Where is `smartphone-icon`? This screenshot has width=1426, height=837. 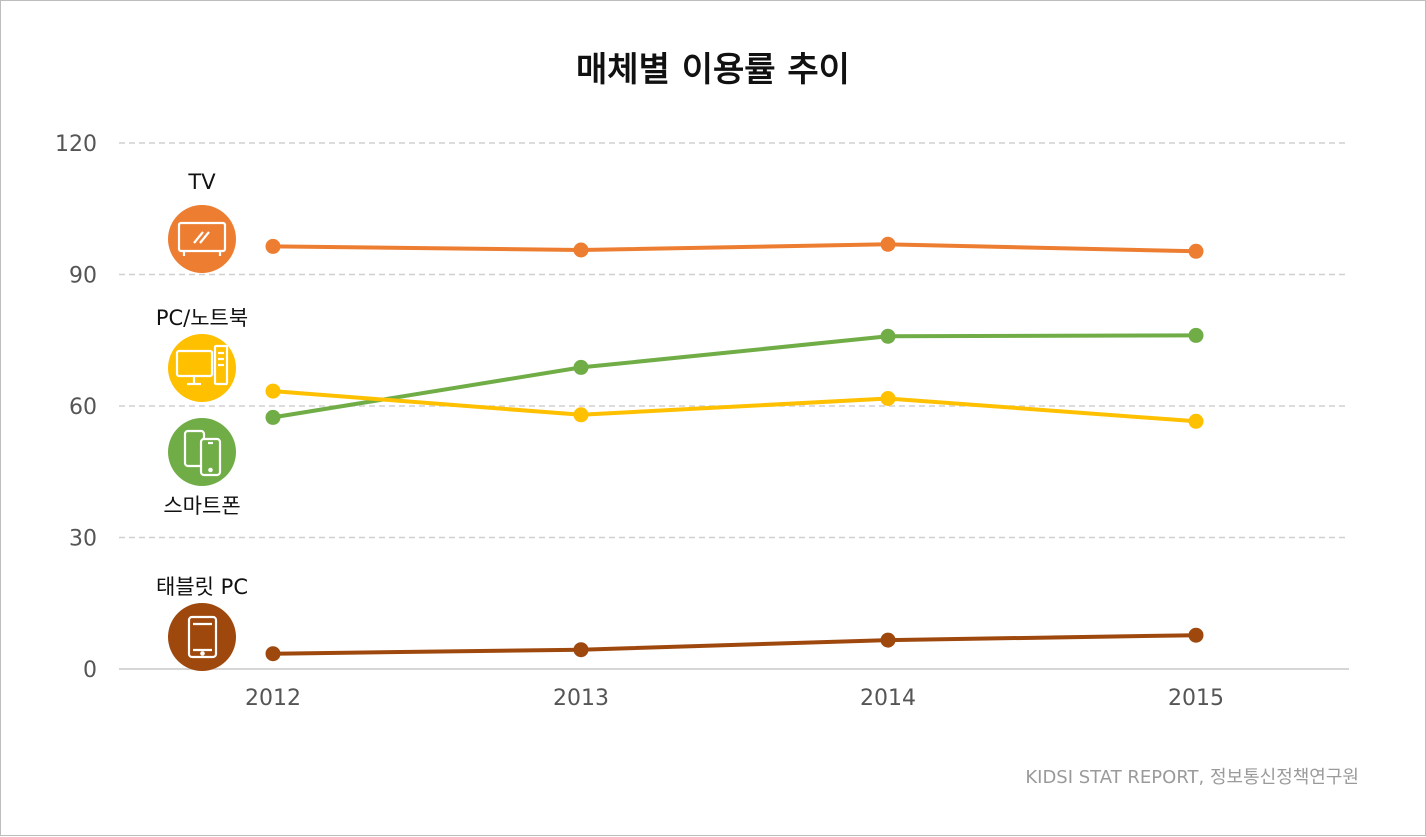 smartphone-icon is located at coordinates (202, 453).